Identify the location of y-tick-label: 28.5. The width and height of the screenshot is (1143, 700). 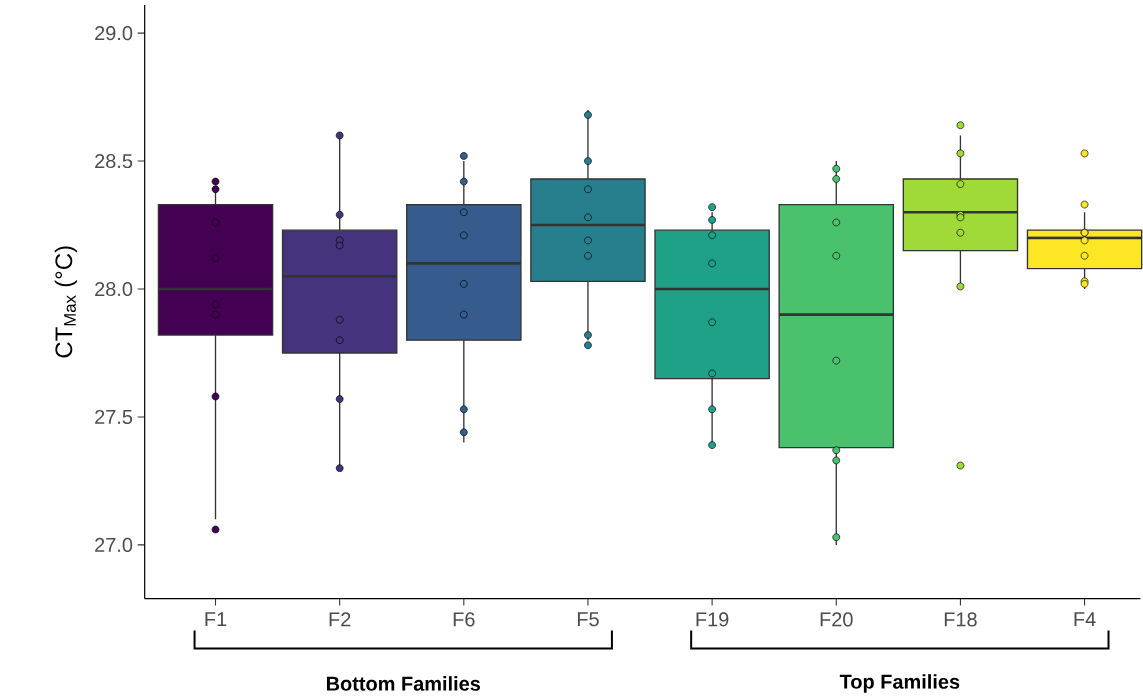
(114, 160).